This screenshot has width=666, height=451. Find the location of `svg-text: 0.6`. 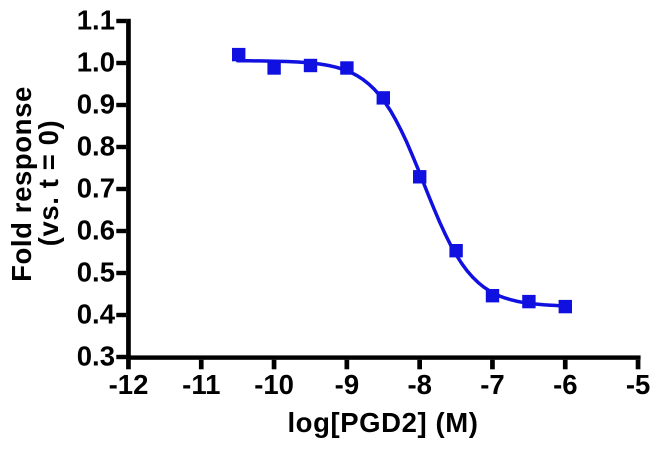

svg-text: 0.6 is located at coordinates (96, 230).